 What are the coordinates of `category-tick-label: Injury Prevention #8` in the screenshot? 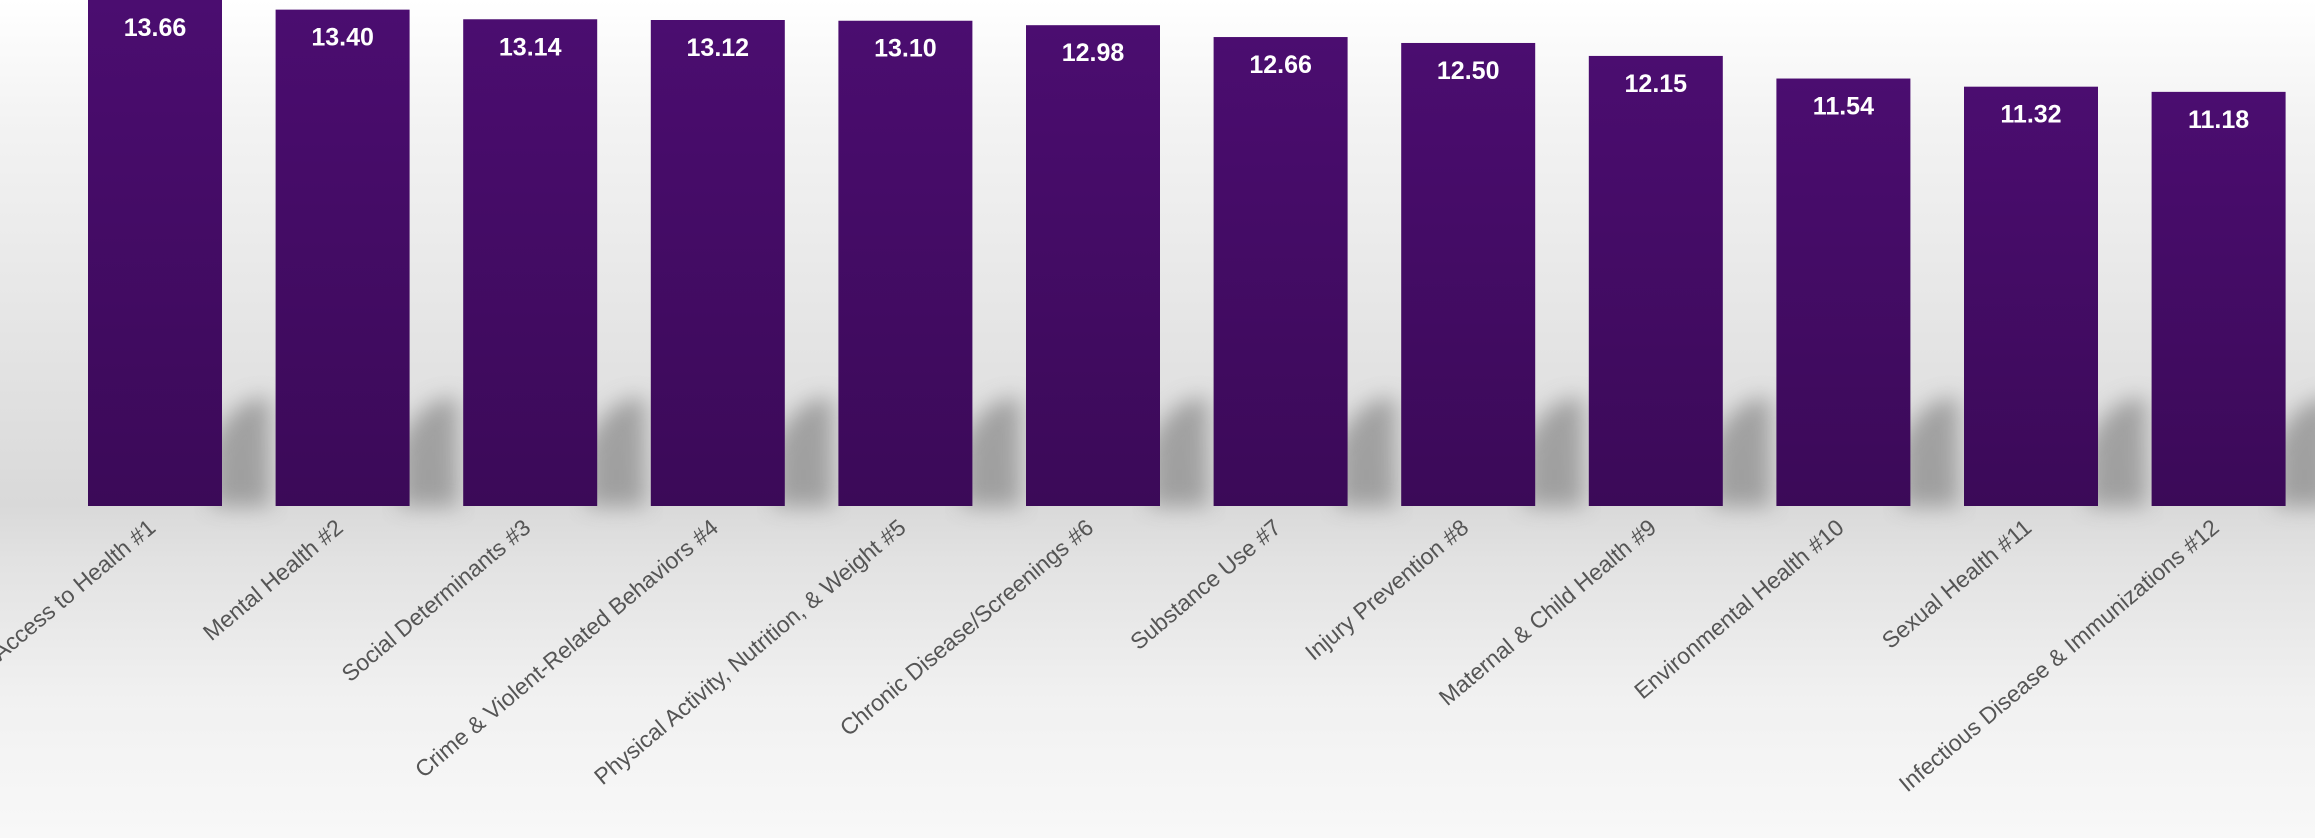 It's located at (1386, 589).